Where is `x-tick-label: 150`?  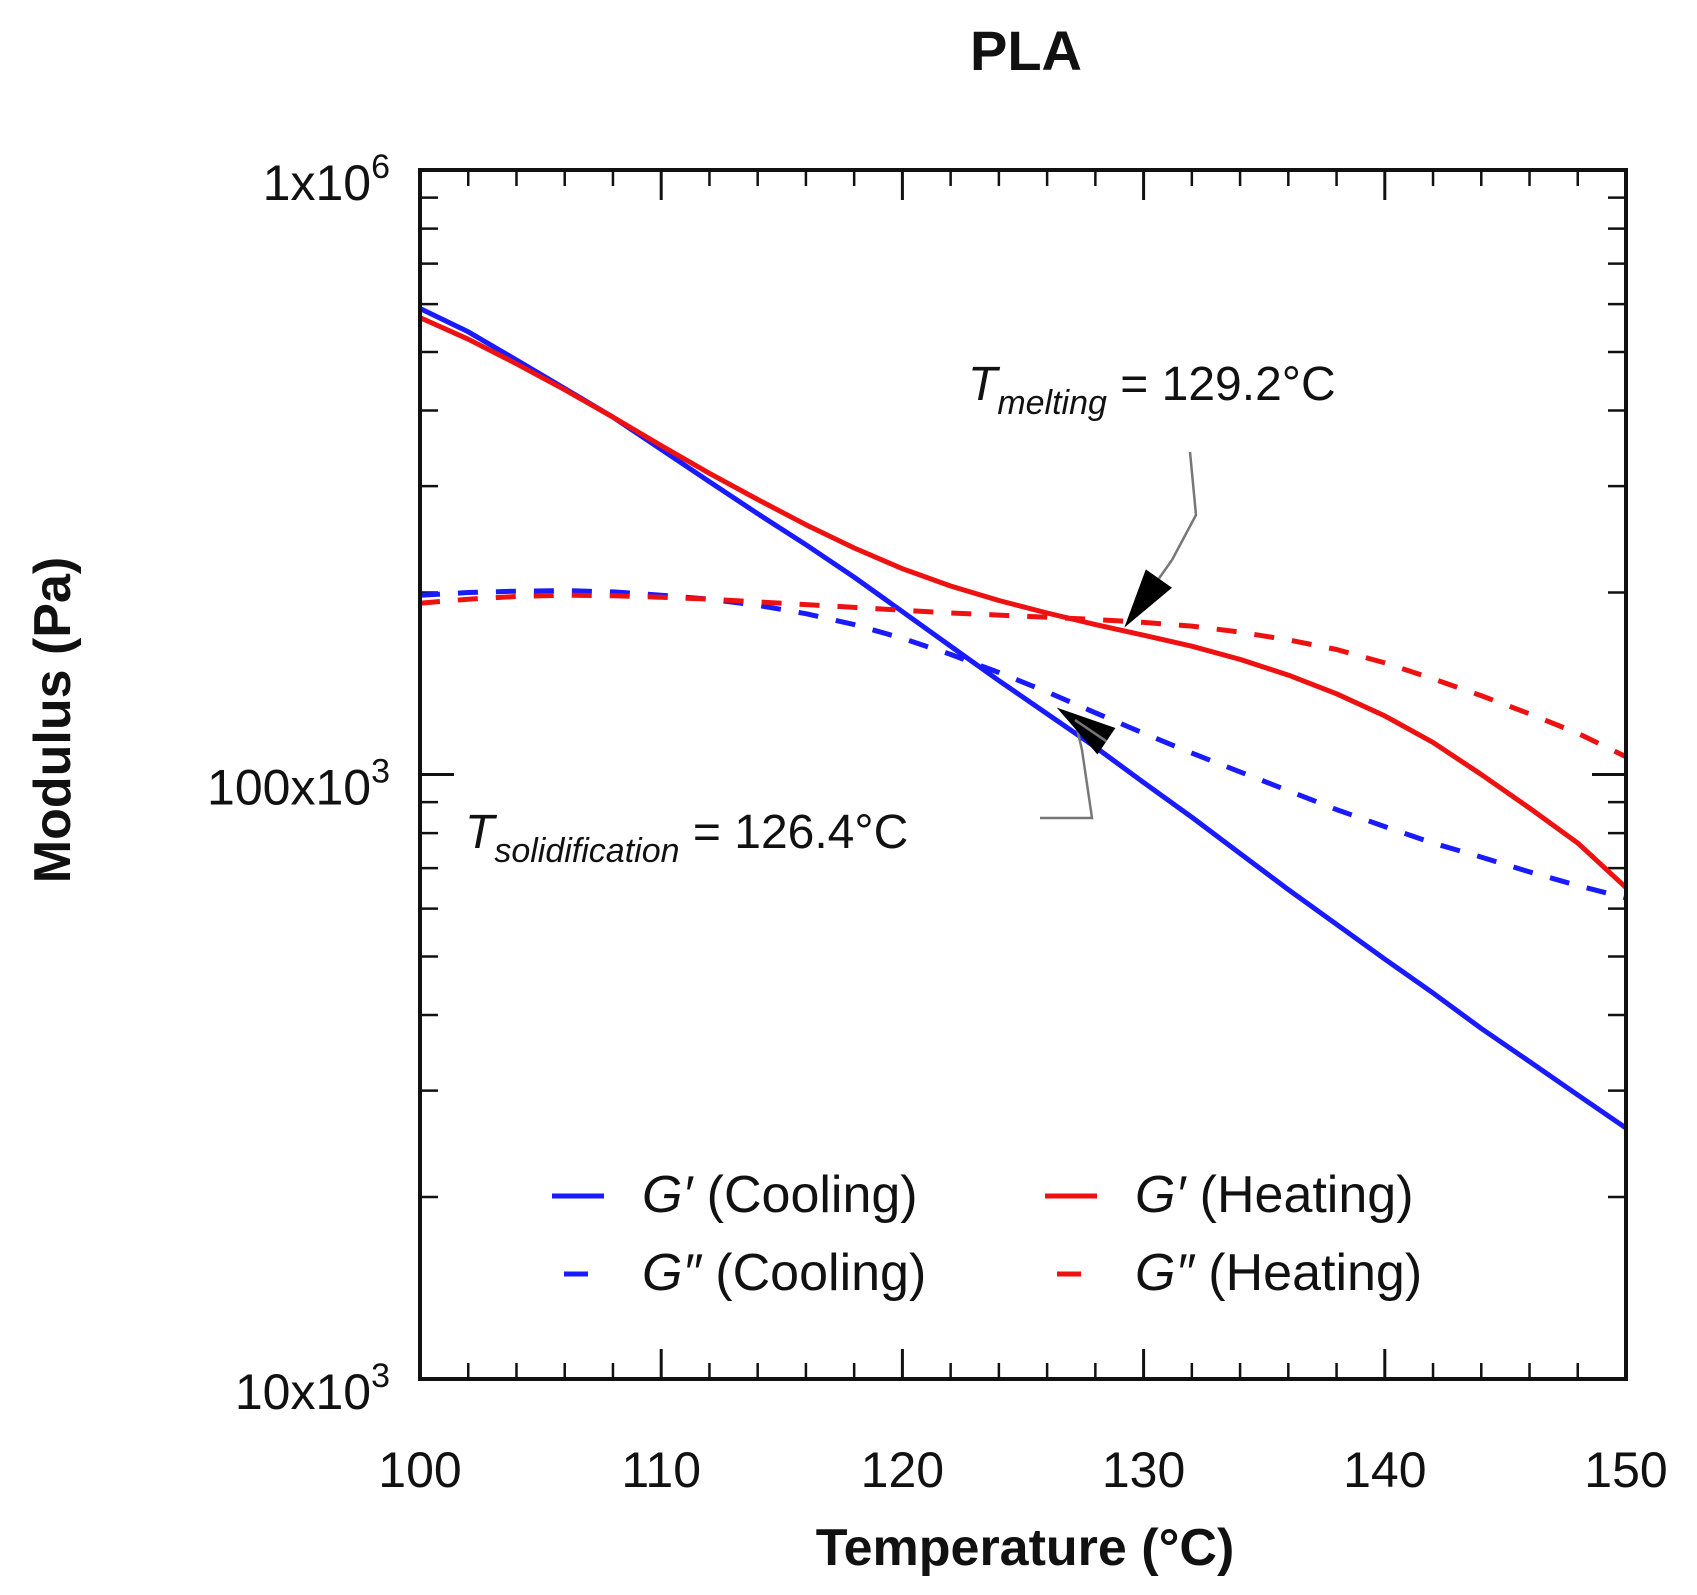 x-tick-label: 150 is located at coordinates (1625, 1470).